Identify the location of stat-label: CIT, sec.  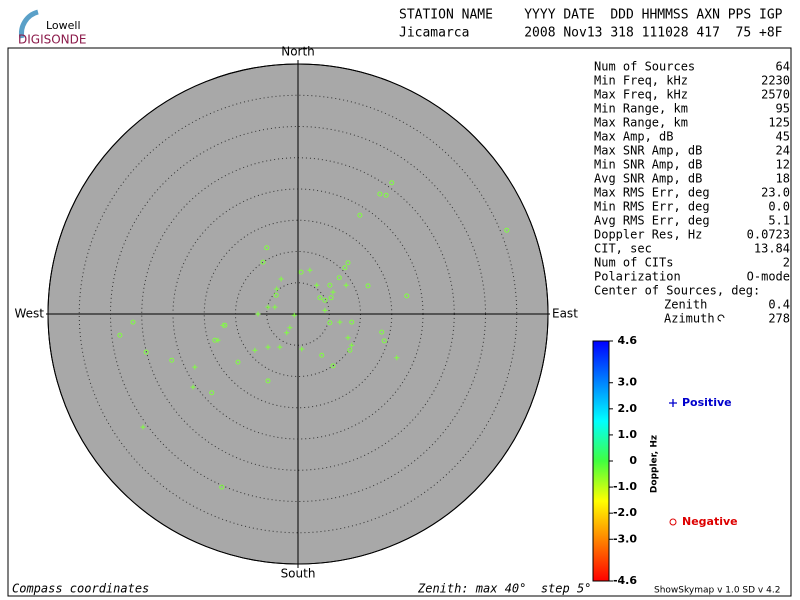
(623, 249).